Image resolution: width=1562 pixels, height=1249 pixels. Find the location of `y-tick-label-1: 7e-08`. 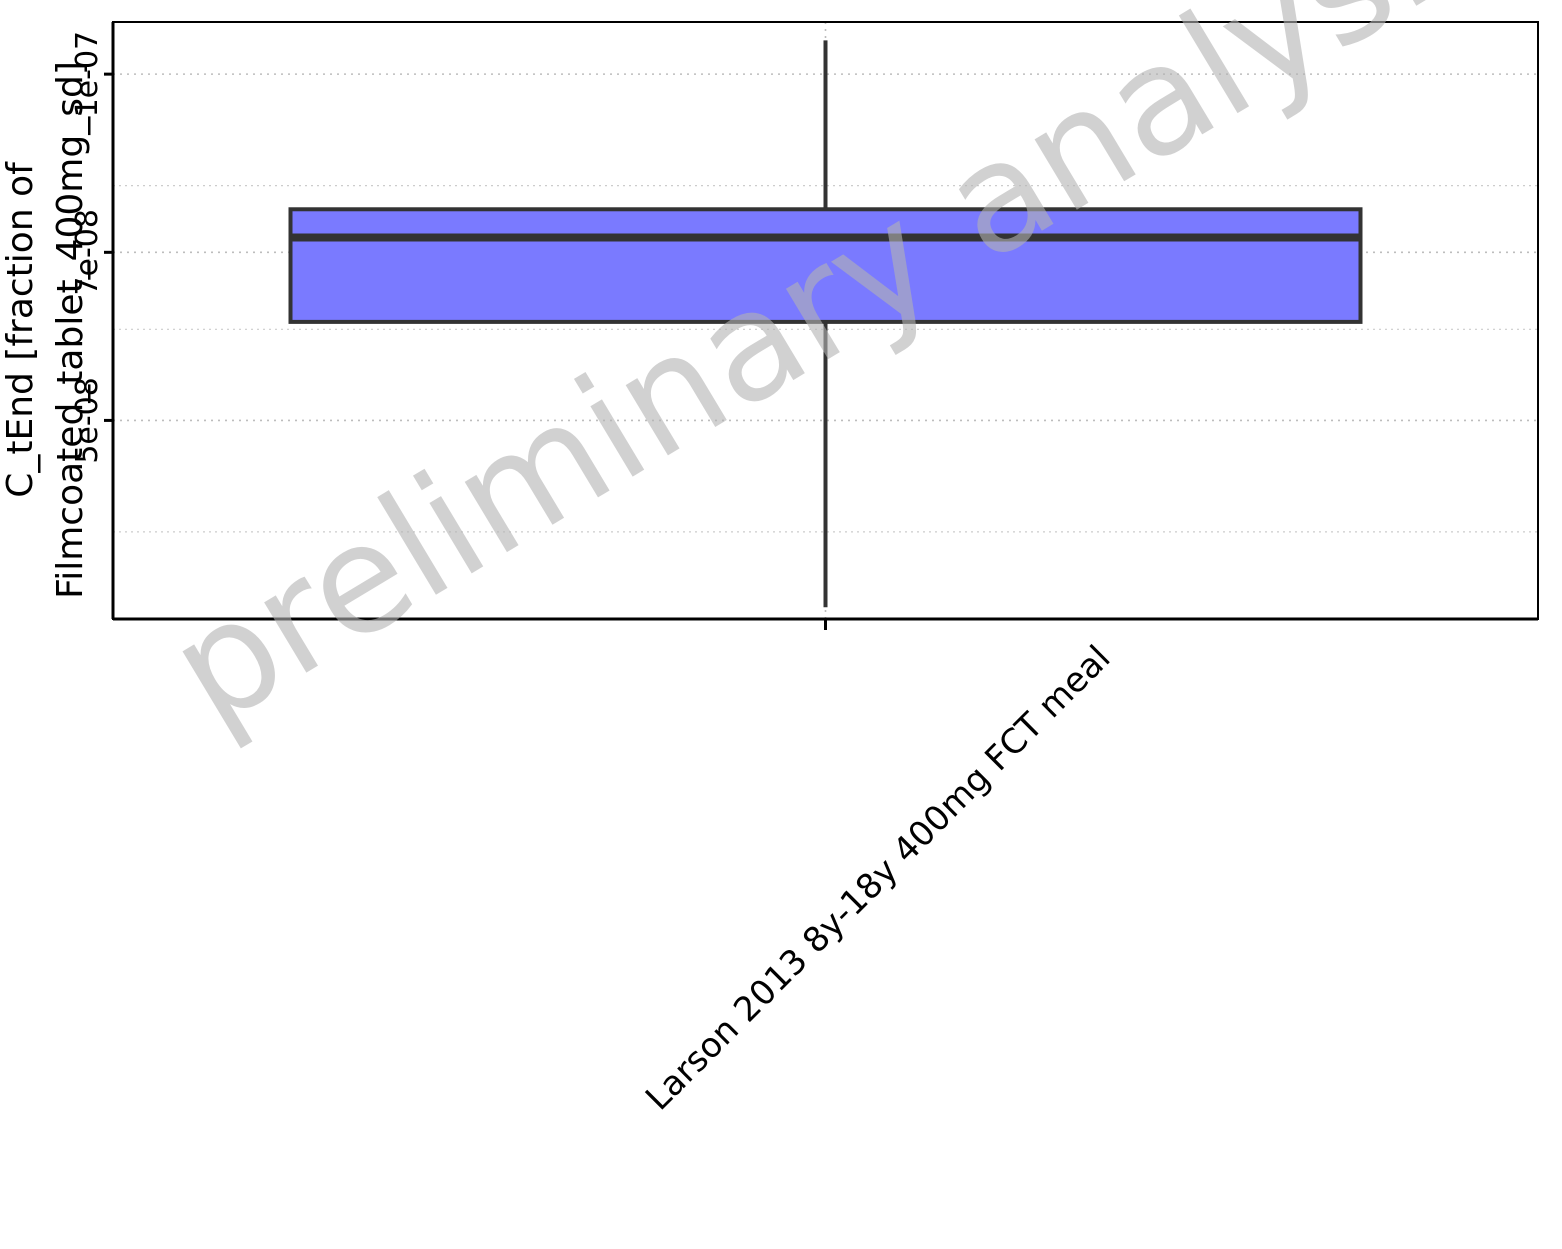

y-tick-label-1: 7e-08 is located at coordinates (87, 252).